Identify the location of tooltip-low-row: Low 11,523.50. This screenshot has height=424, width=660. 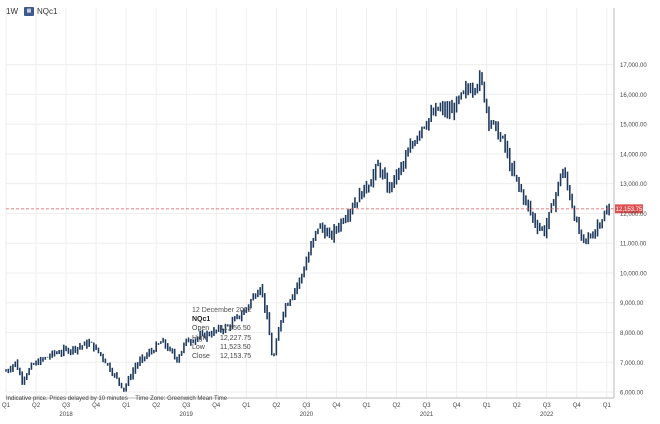
(221, 347).